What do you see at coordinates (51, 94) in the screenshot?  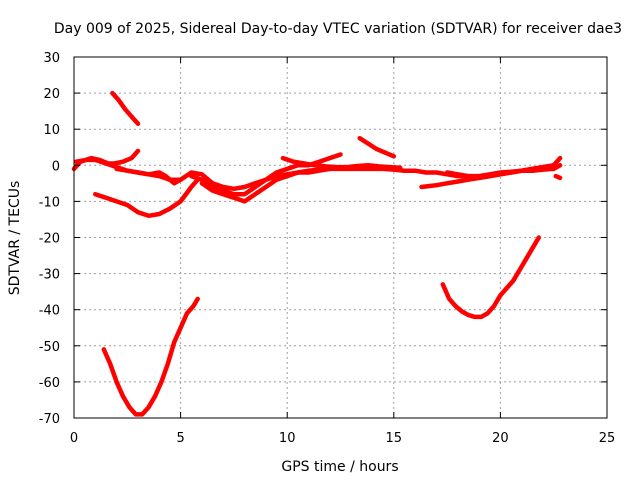 I see `y-tick-label: 20` at bounding box center [51, 94].